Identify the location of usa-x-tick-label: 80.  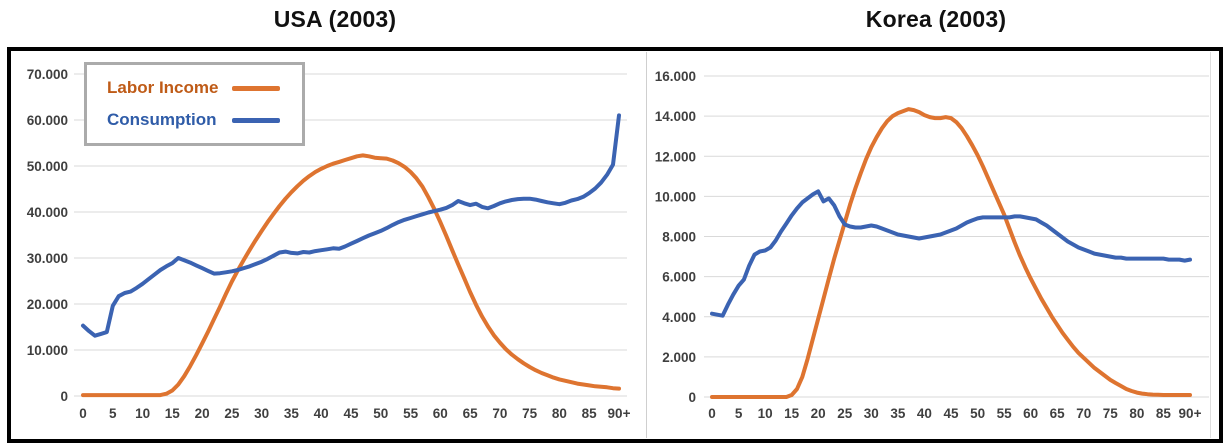
(559, 413).